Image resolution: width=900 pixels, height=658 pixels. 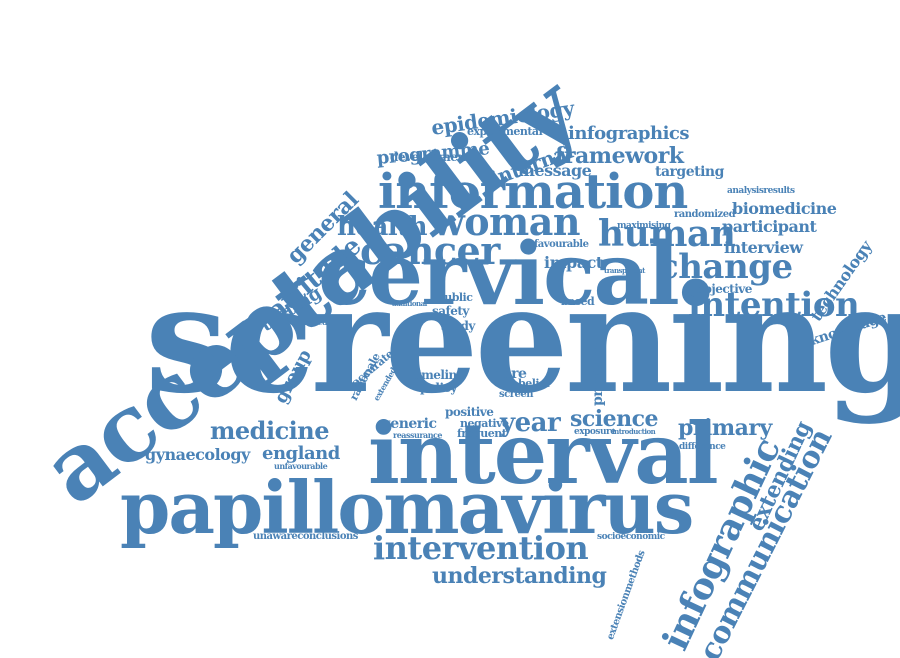 I want to click on word-understanding: understanding, so click(x=519, y=576).